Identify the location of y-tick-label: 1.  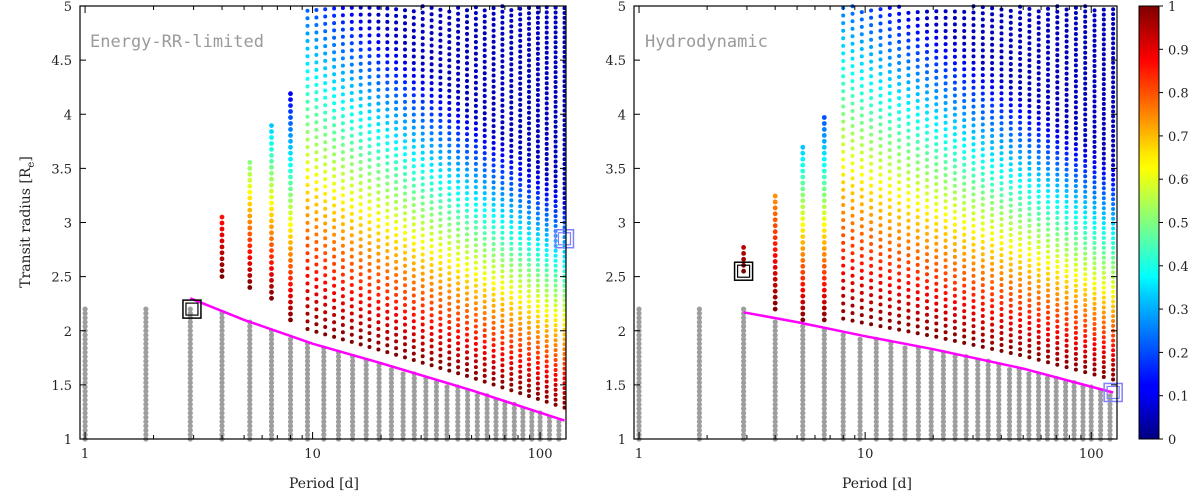
(622, 440).